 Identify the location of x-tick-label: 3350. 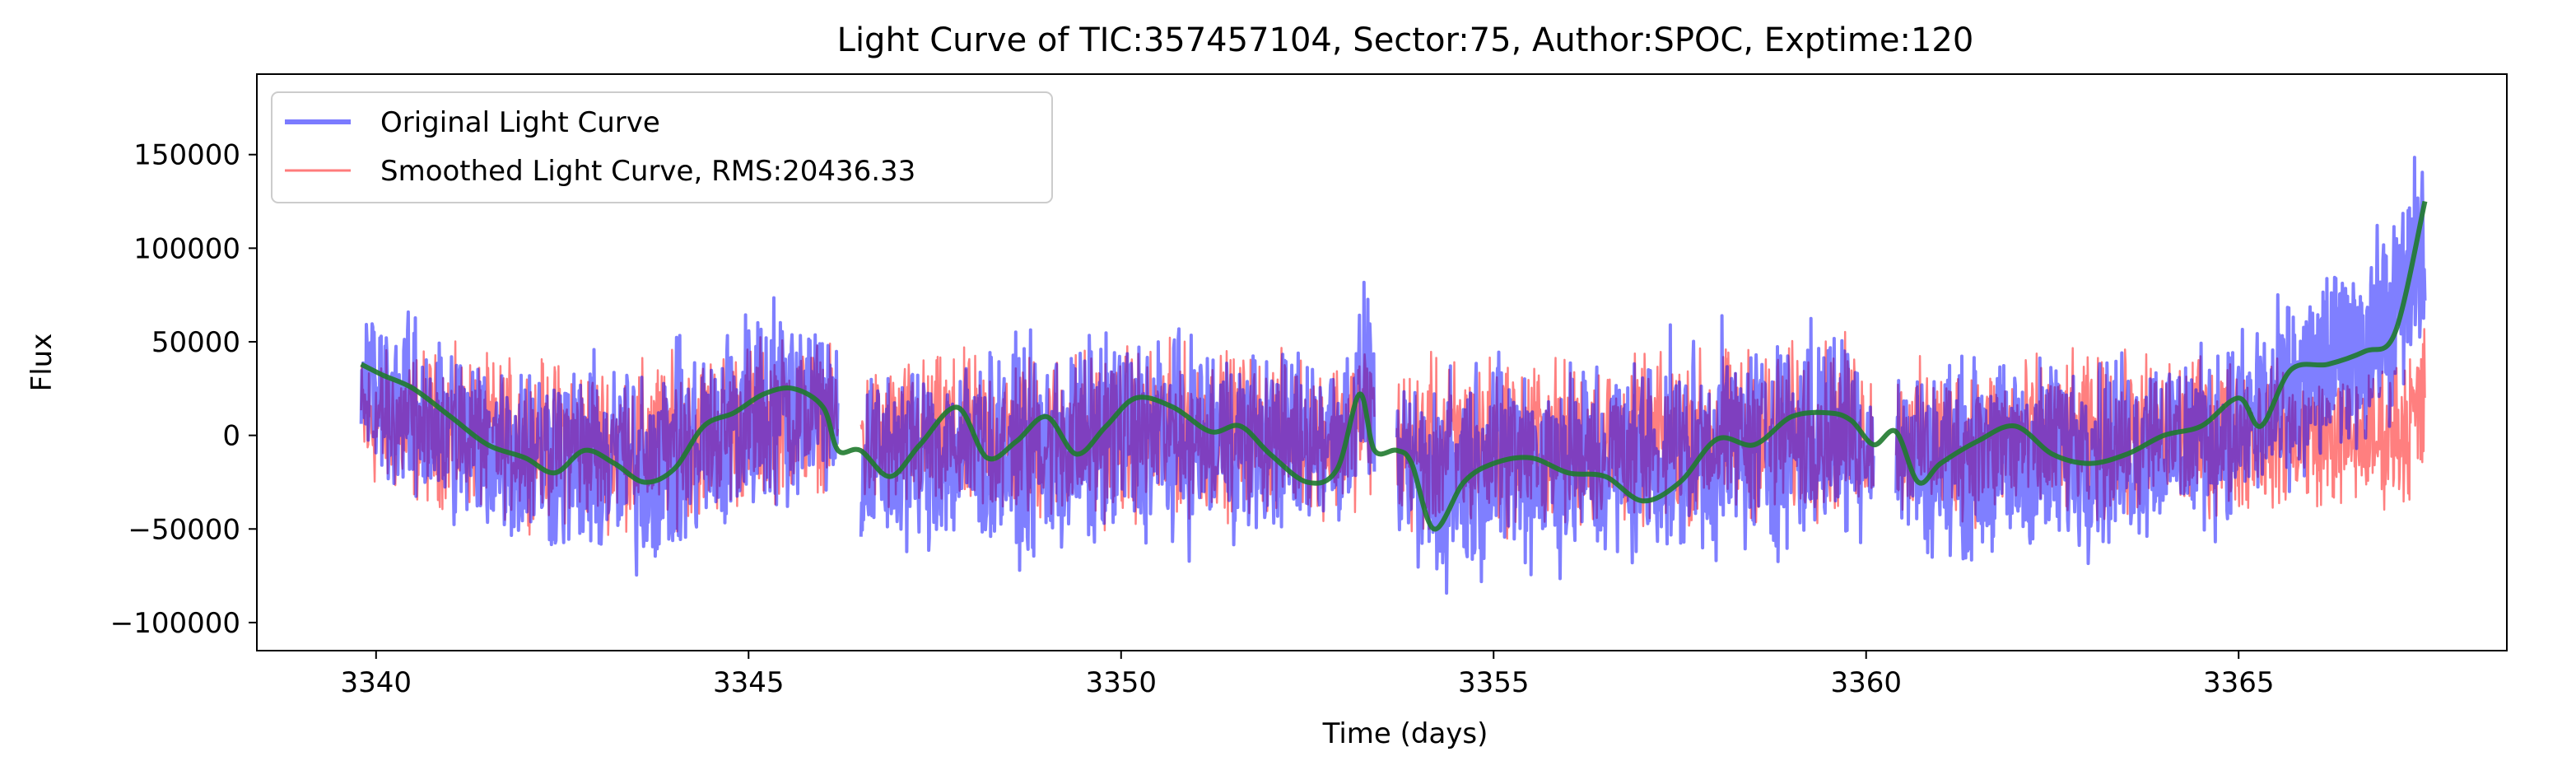
(1121, 682).